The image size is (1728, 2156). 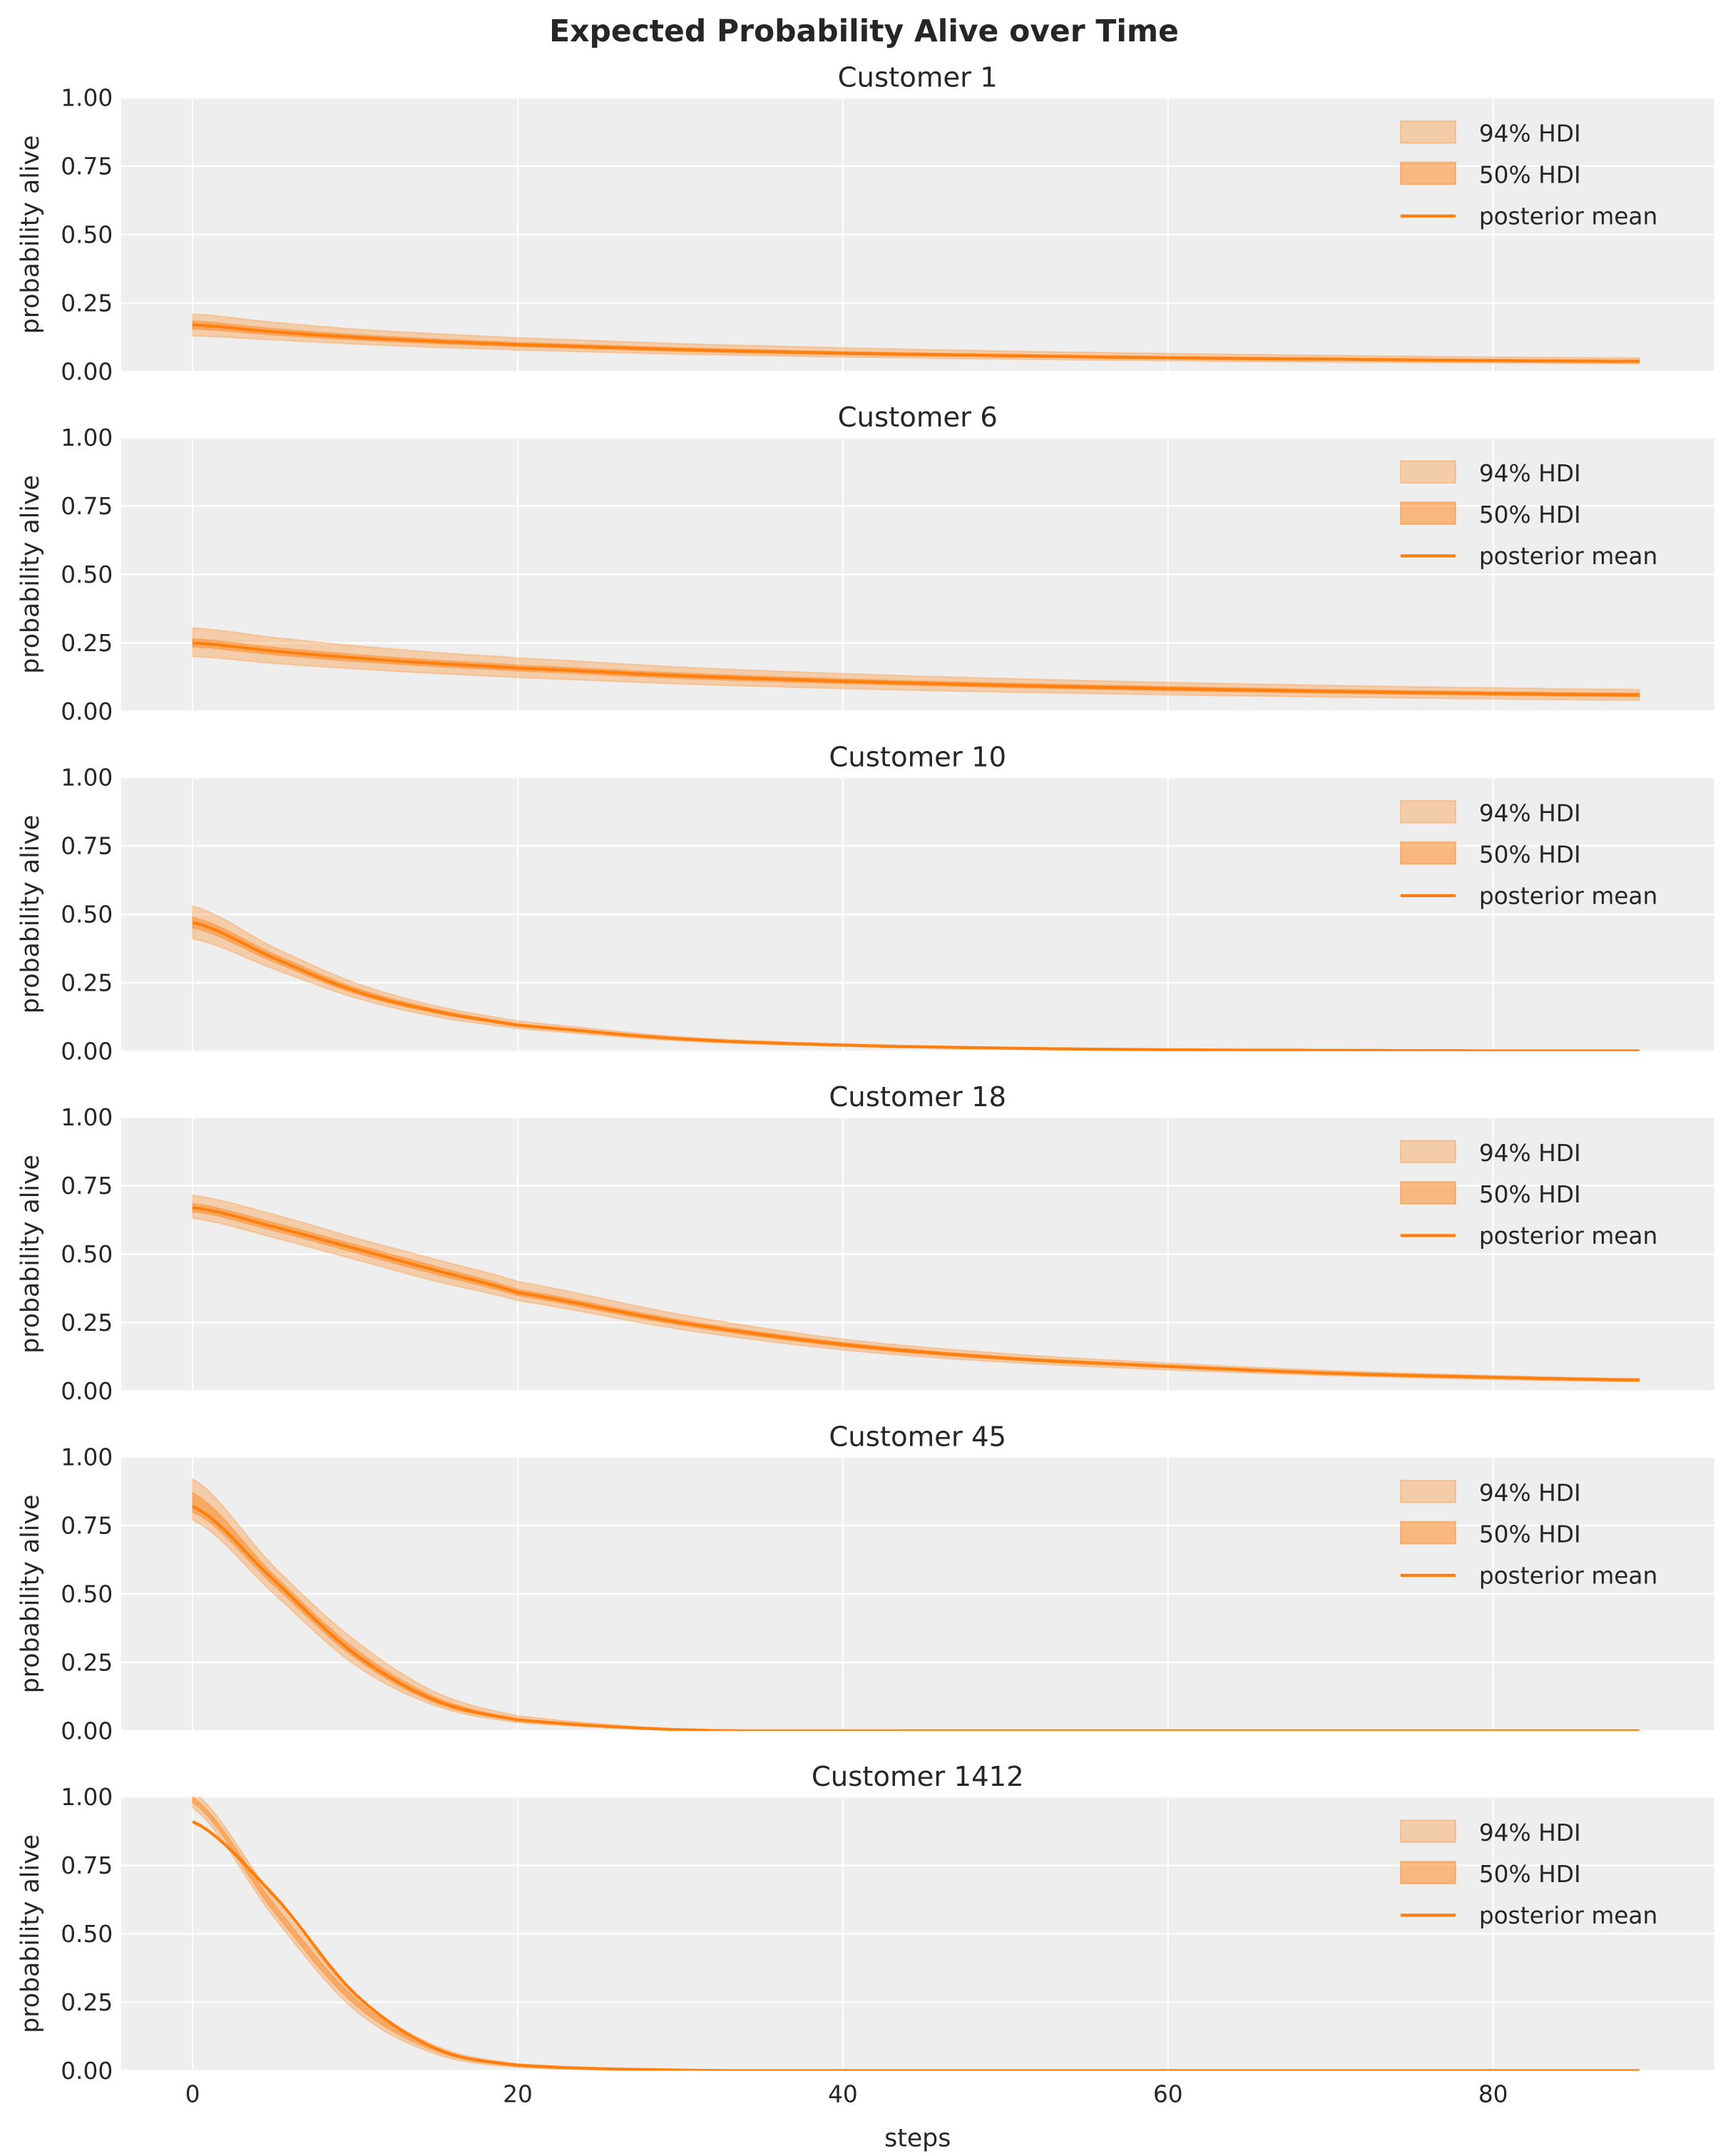 What do you see at coordinates (192, 2094) in the screenshot?
I see `x-tick-label: 0` at bounding box center [192, 2094].